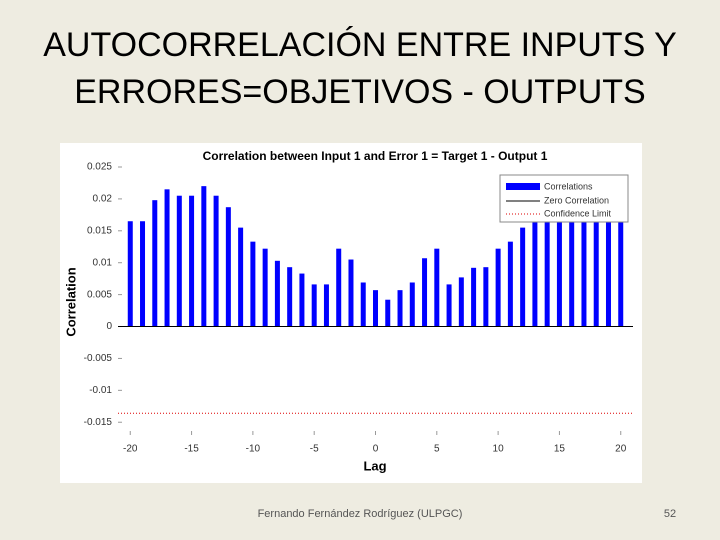 The image size is (720, 540). Describe the element at coordinates (576, 200) in the screenshot. I see `legend-label: Zero Correlation` at that location.